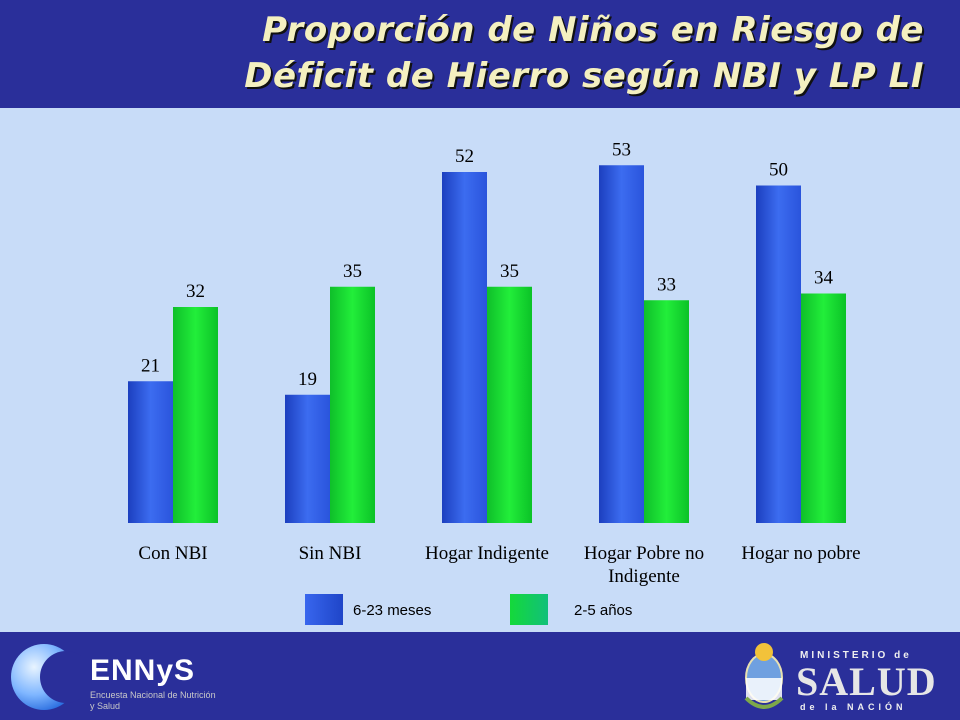 The height and width of the screenshot is (720, 960). Describe the element at coordinates (150, 365) in the screenshot. I see `data-label-series1-cat1: 21` at that location.